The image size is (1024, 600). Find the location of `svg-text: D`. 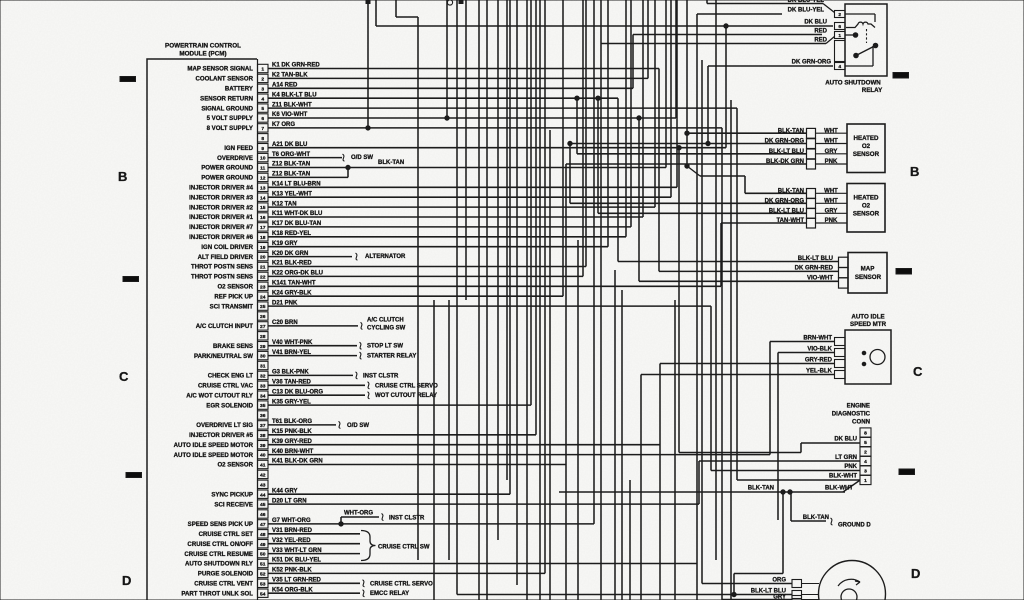

svg-text: D is located at coordinates (126, 580).